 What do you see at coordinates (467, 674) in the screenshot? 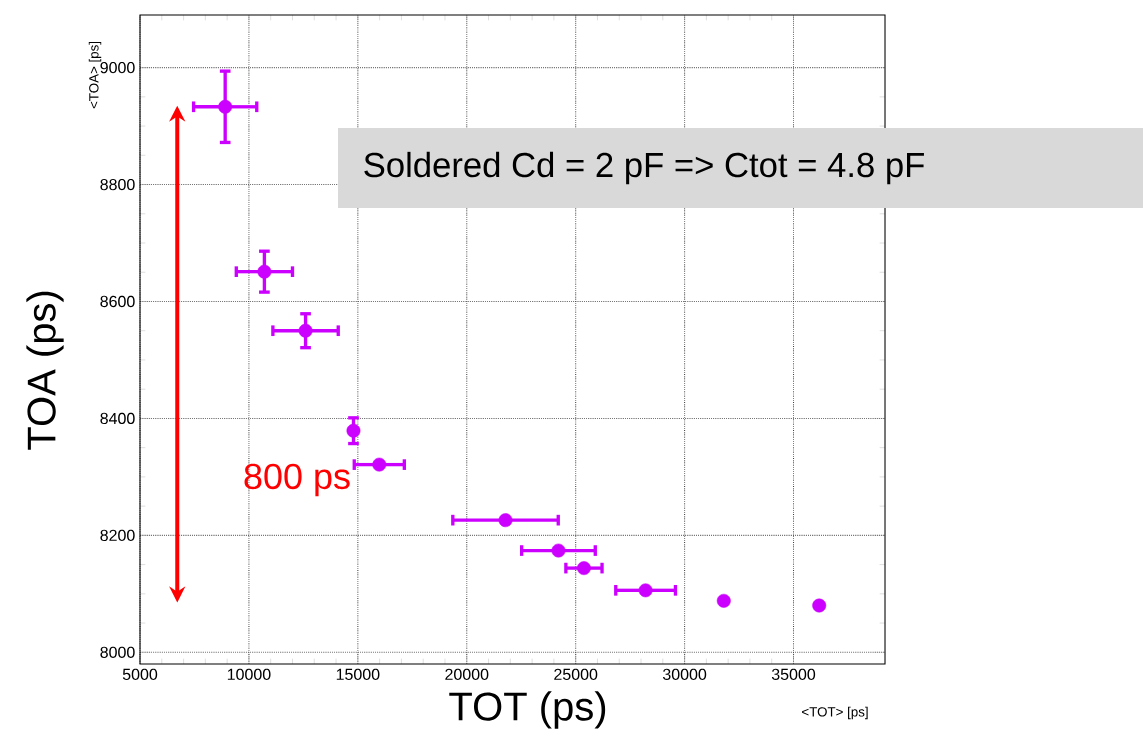
I see `x-tick-label: 20000` at bounding box center [467, 674].